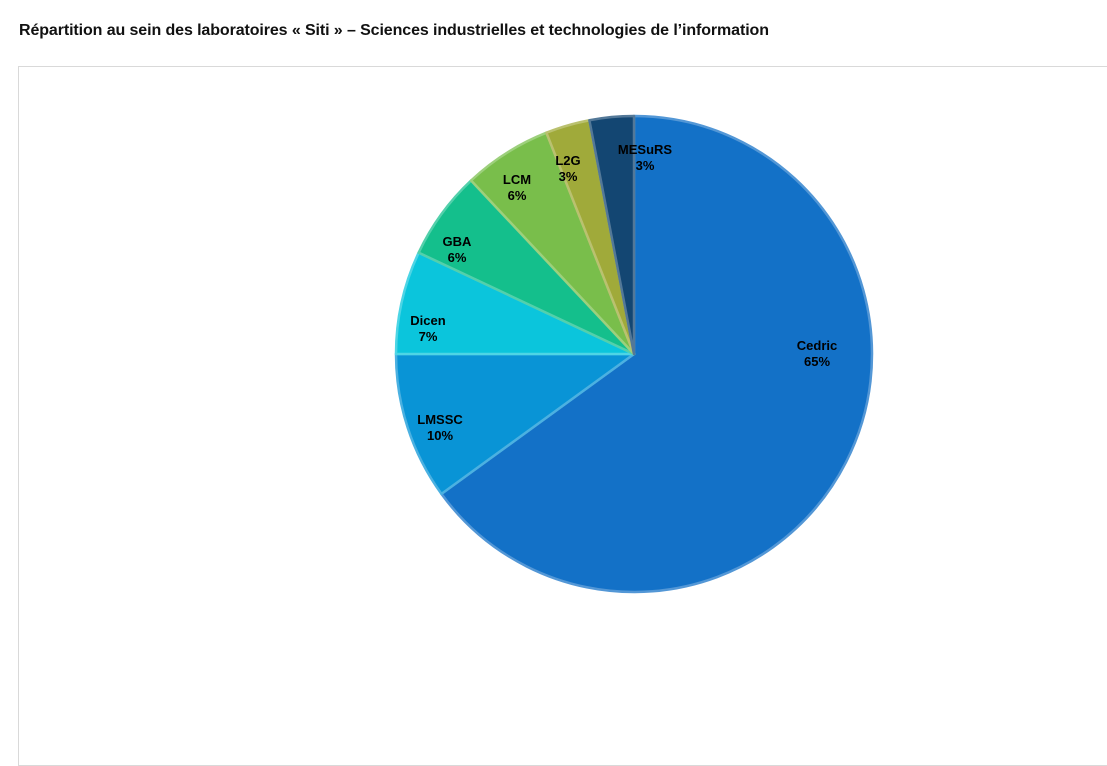 The height and width of the screenshot is (766, 1107). Describe the element at coordinates (612, 235) in the screenshot. I see `pie-slice-mesurs` at that location.